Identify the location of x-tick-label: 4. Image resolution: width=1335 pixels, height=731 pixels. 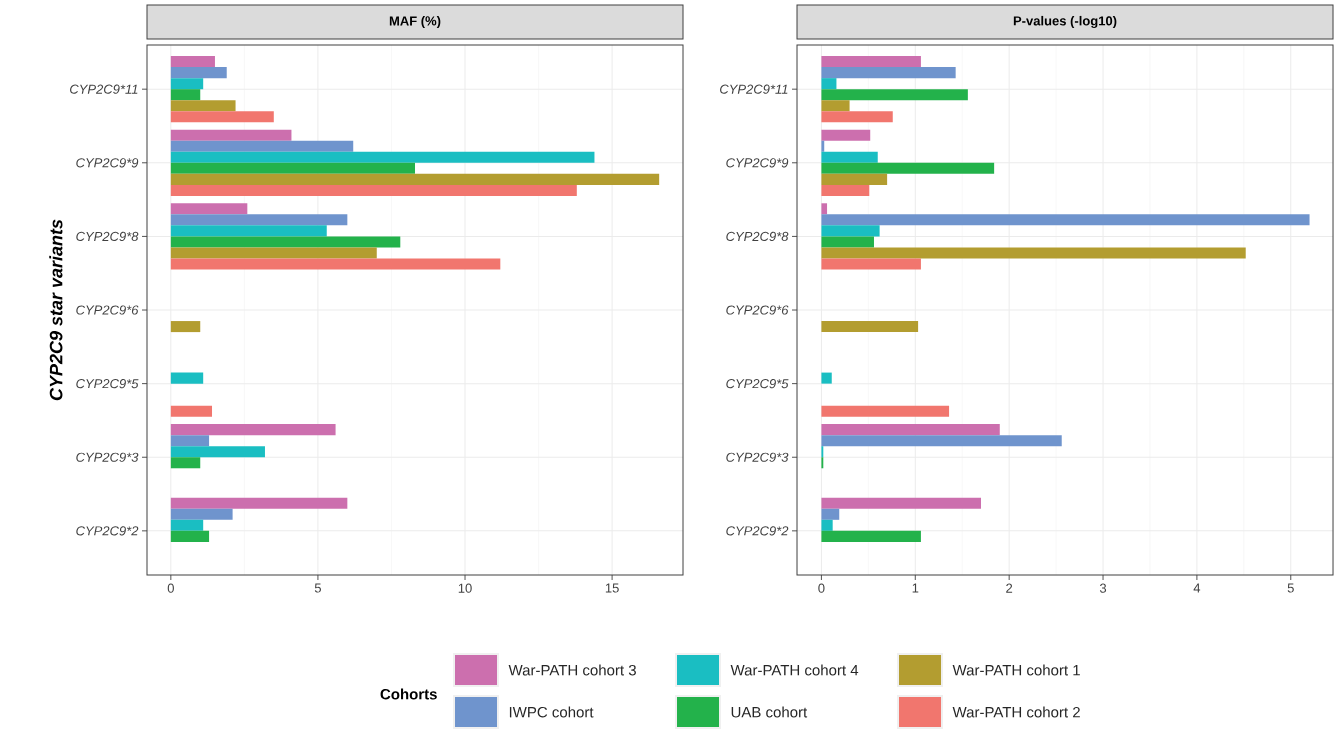
(1197, 588).